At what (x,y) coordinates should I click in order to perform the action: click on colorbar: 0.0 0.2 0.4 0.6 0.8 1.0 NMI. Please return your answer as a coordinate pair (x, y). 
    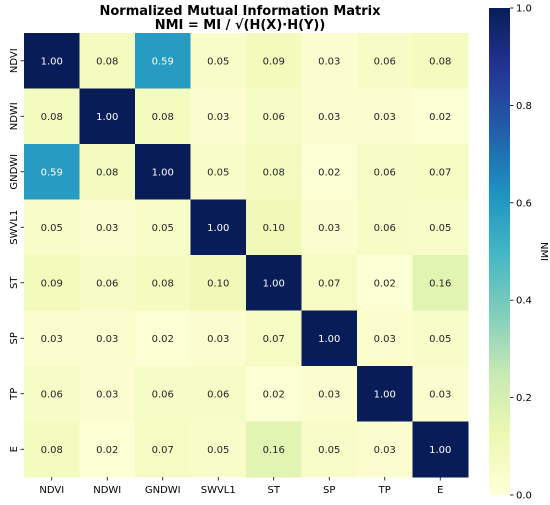
    Looking at the image, I should click on (519, 253).